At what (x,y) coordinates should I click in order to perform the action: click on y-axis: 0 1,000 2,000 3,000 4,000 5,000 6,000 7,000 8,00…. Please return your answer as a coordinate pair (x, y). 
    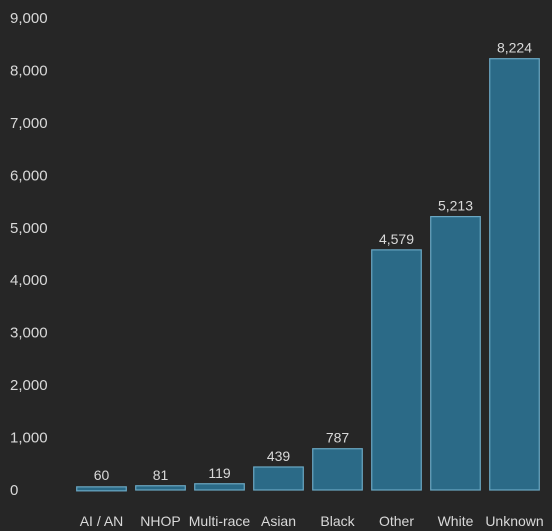
    Looking at the image, I should click on (29, 254).